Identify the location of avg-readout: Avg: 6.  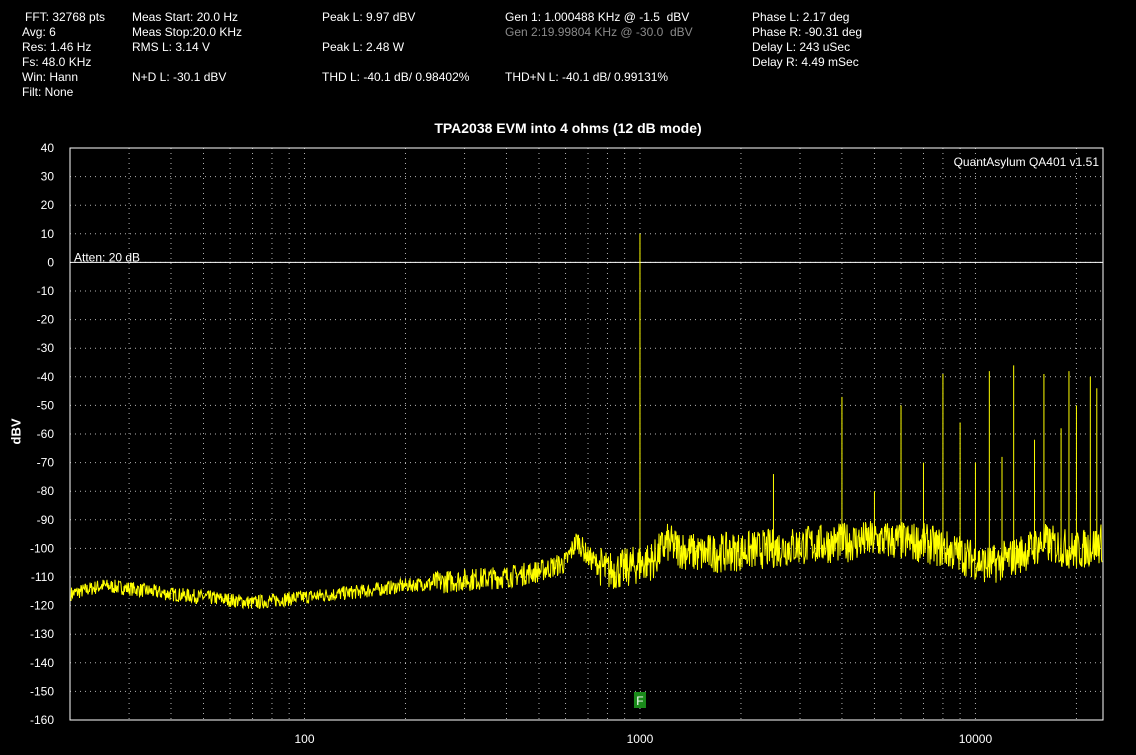
(39, 32).